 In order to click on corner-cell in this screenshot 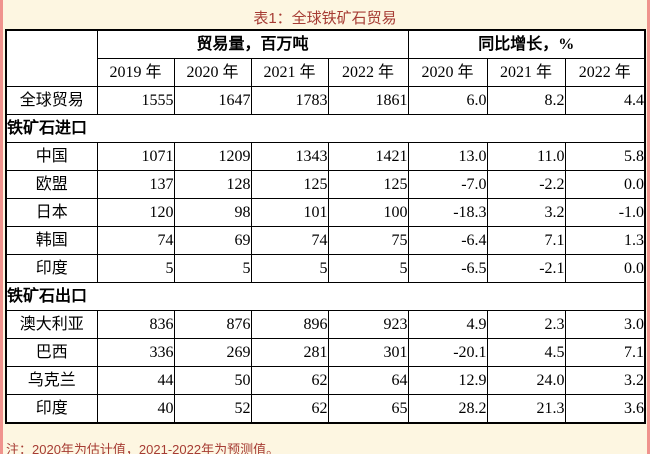, I will do `click(51, 58)`.